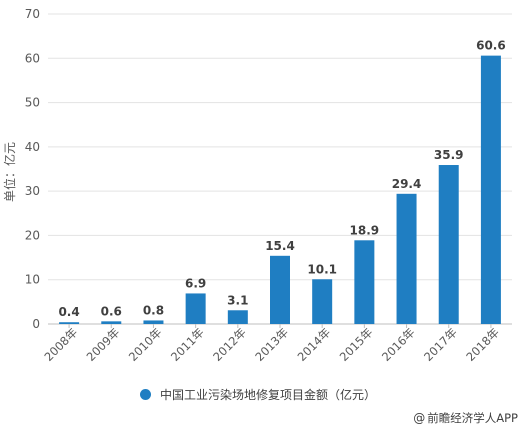 The image size is (524, 431). What do you see at coordinates (32, 58) in the screenshot?
I see `y-tick-label: 60` at bounding box center [32, 58].